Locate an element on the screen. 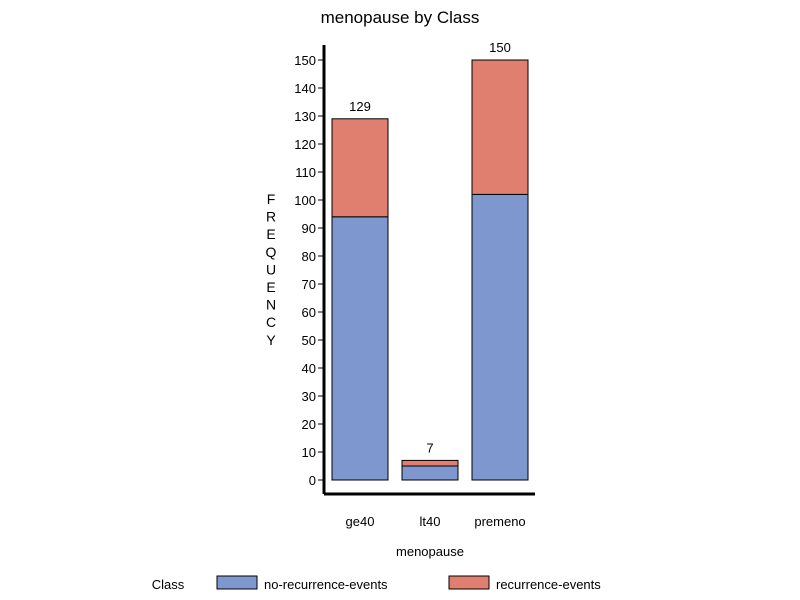  y-axis-label-letter: F is located at coordinates (271, 199).